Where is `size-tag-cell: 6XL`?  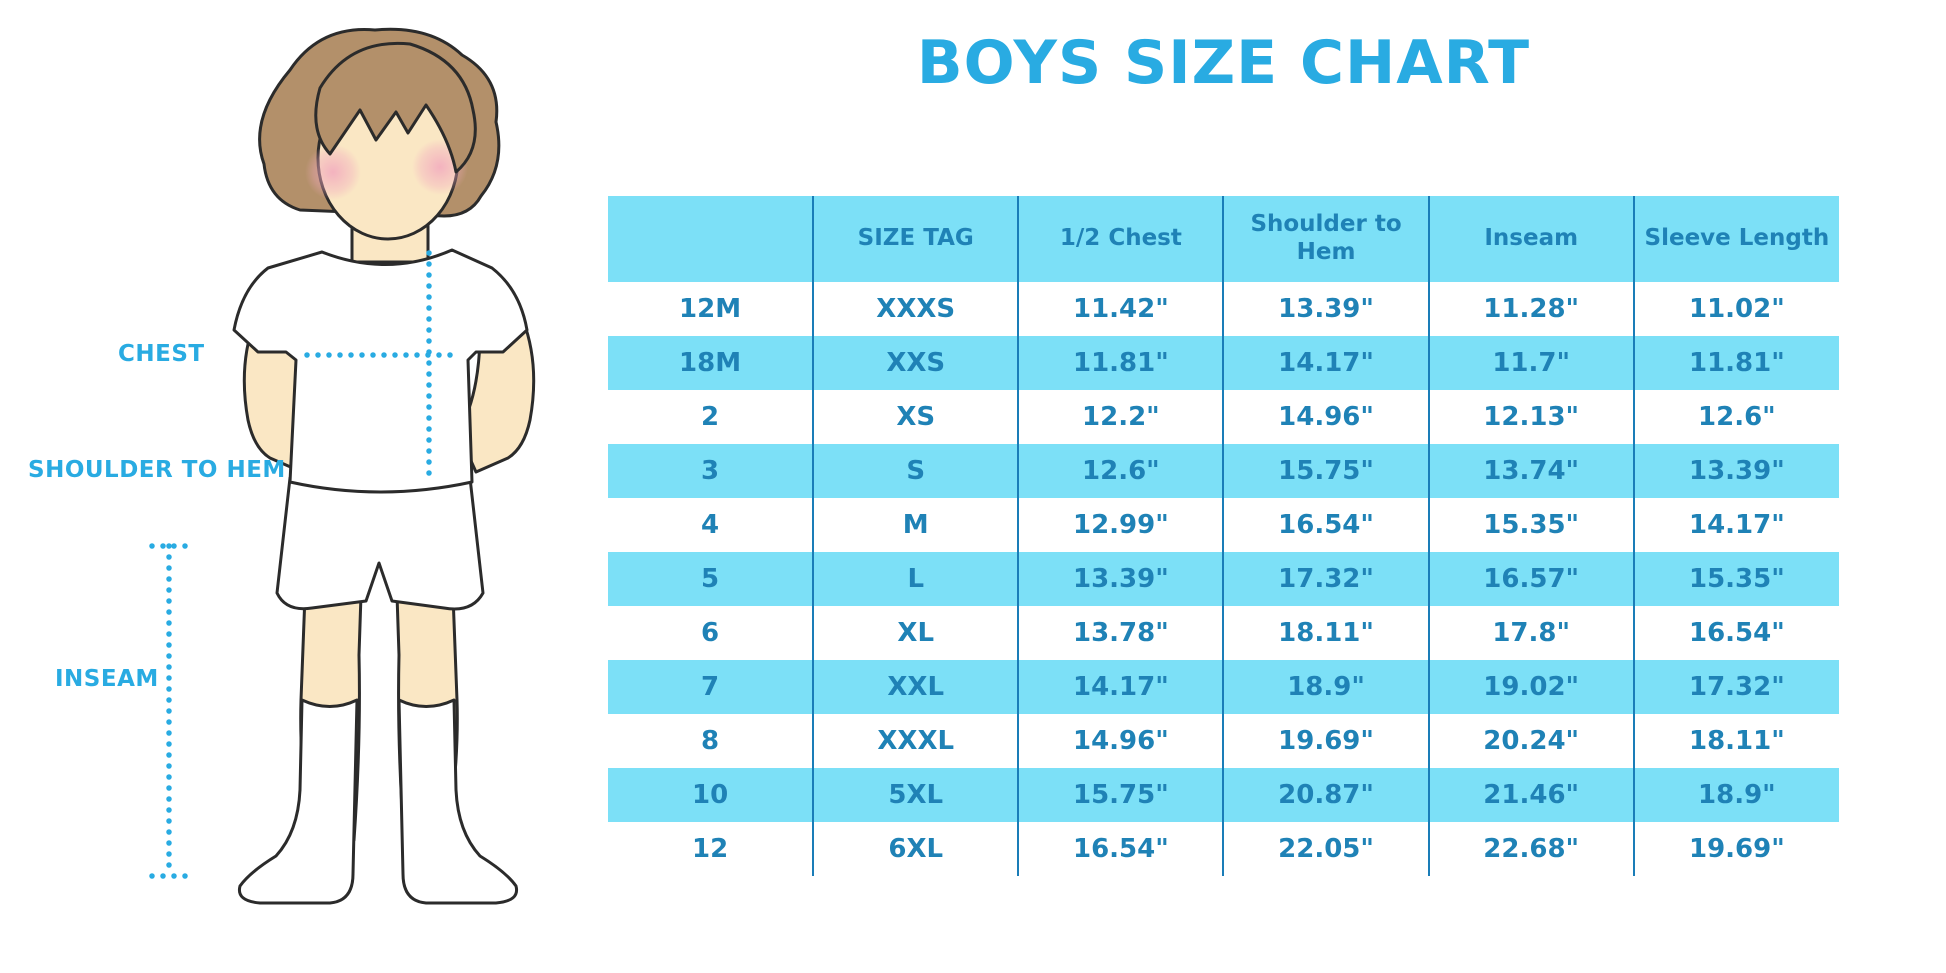 size-tag-cell: 6XL is located at coordinates (915, 849).